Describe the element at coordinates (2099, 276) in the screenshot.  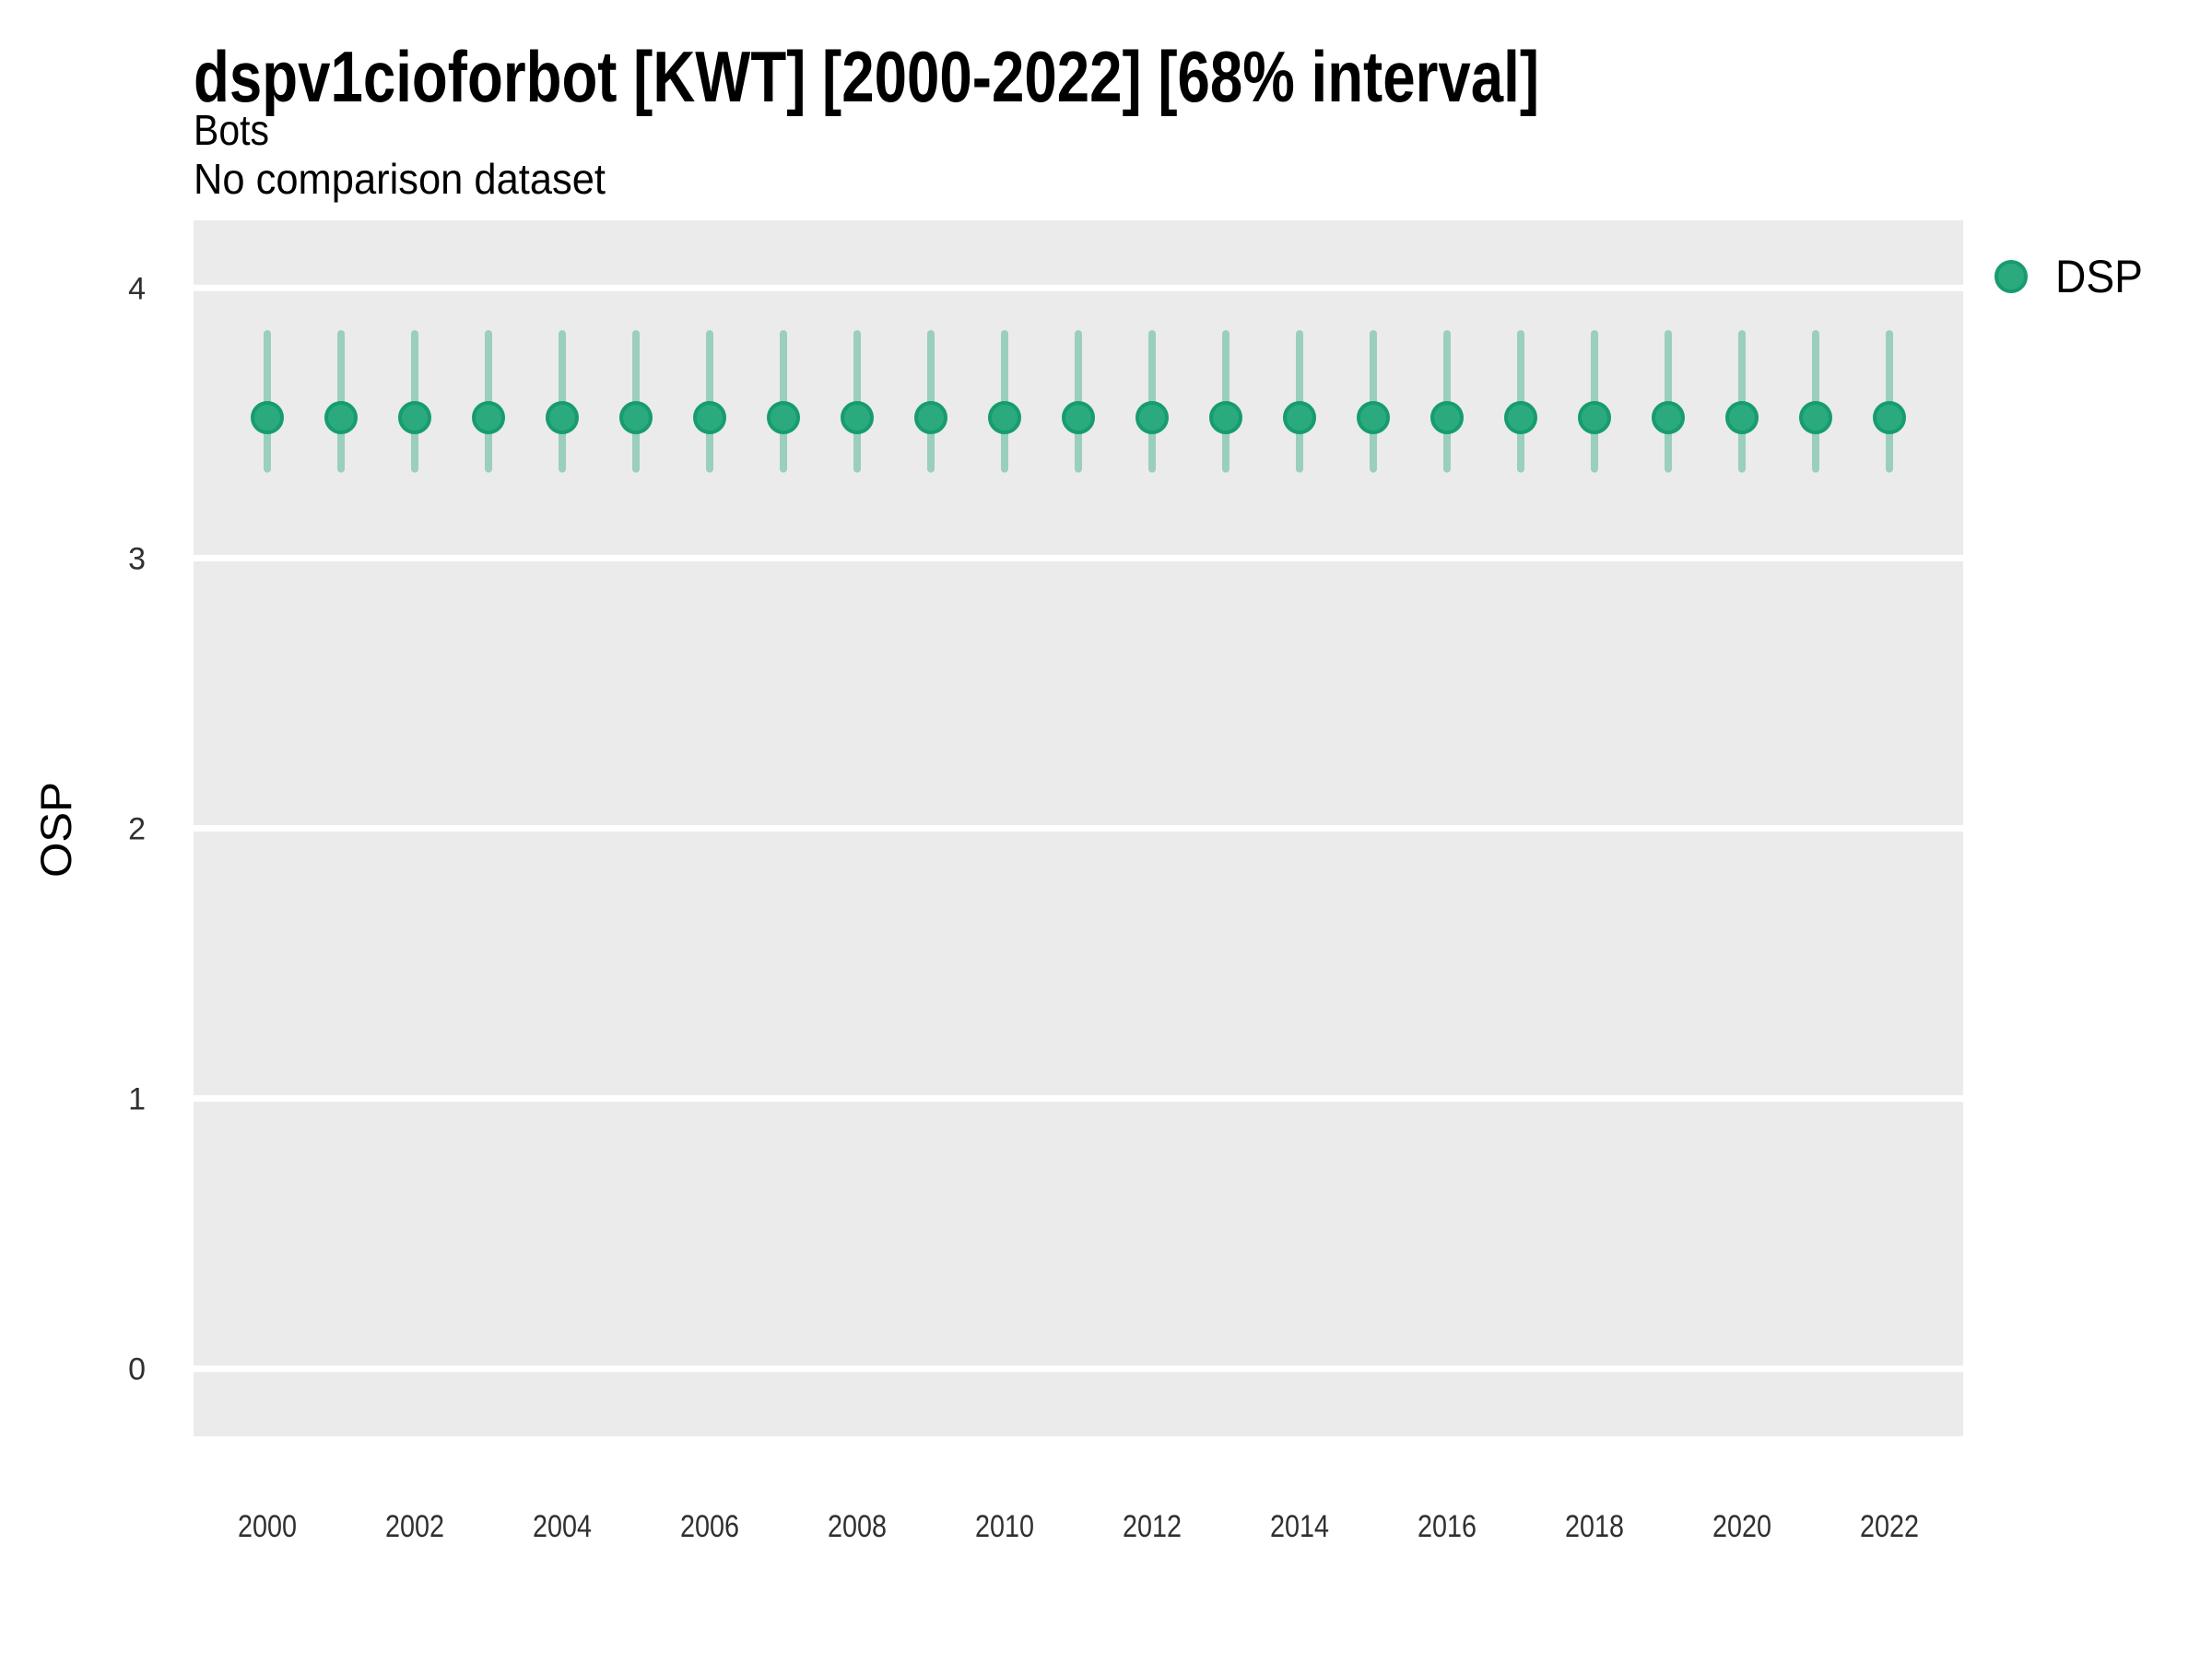
I see `legend-label-dsp: DSP` at that location.